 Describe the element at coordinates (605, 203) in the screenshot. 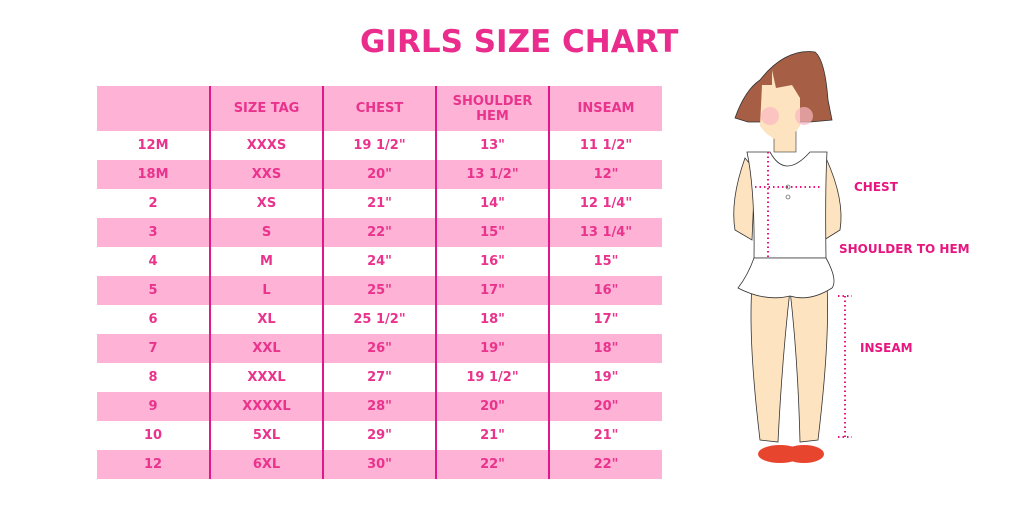

I see `table-cell: 12 1/4"` at that location.